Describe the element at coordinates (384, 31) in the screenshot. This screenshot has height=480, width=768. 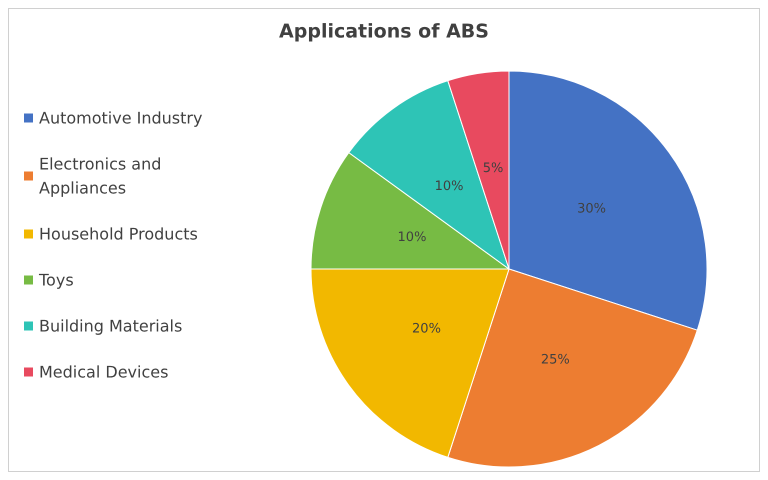
I see `chart-title: Applications of ABS` at that location.